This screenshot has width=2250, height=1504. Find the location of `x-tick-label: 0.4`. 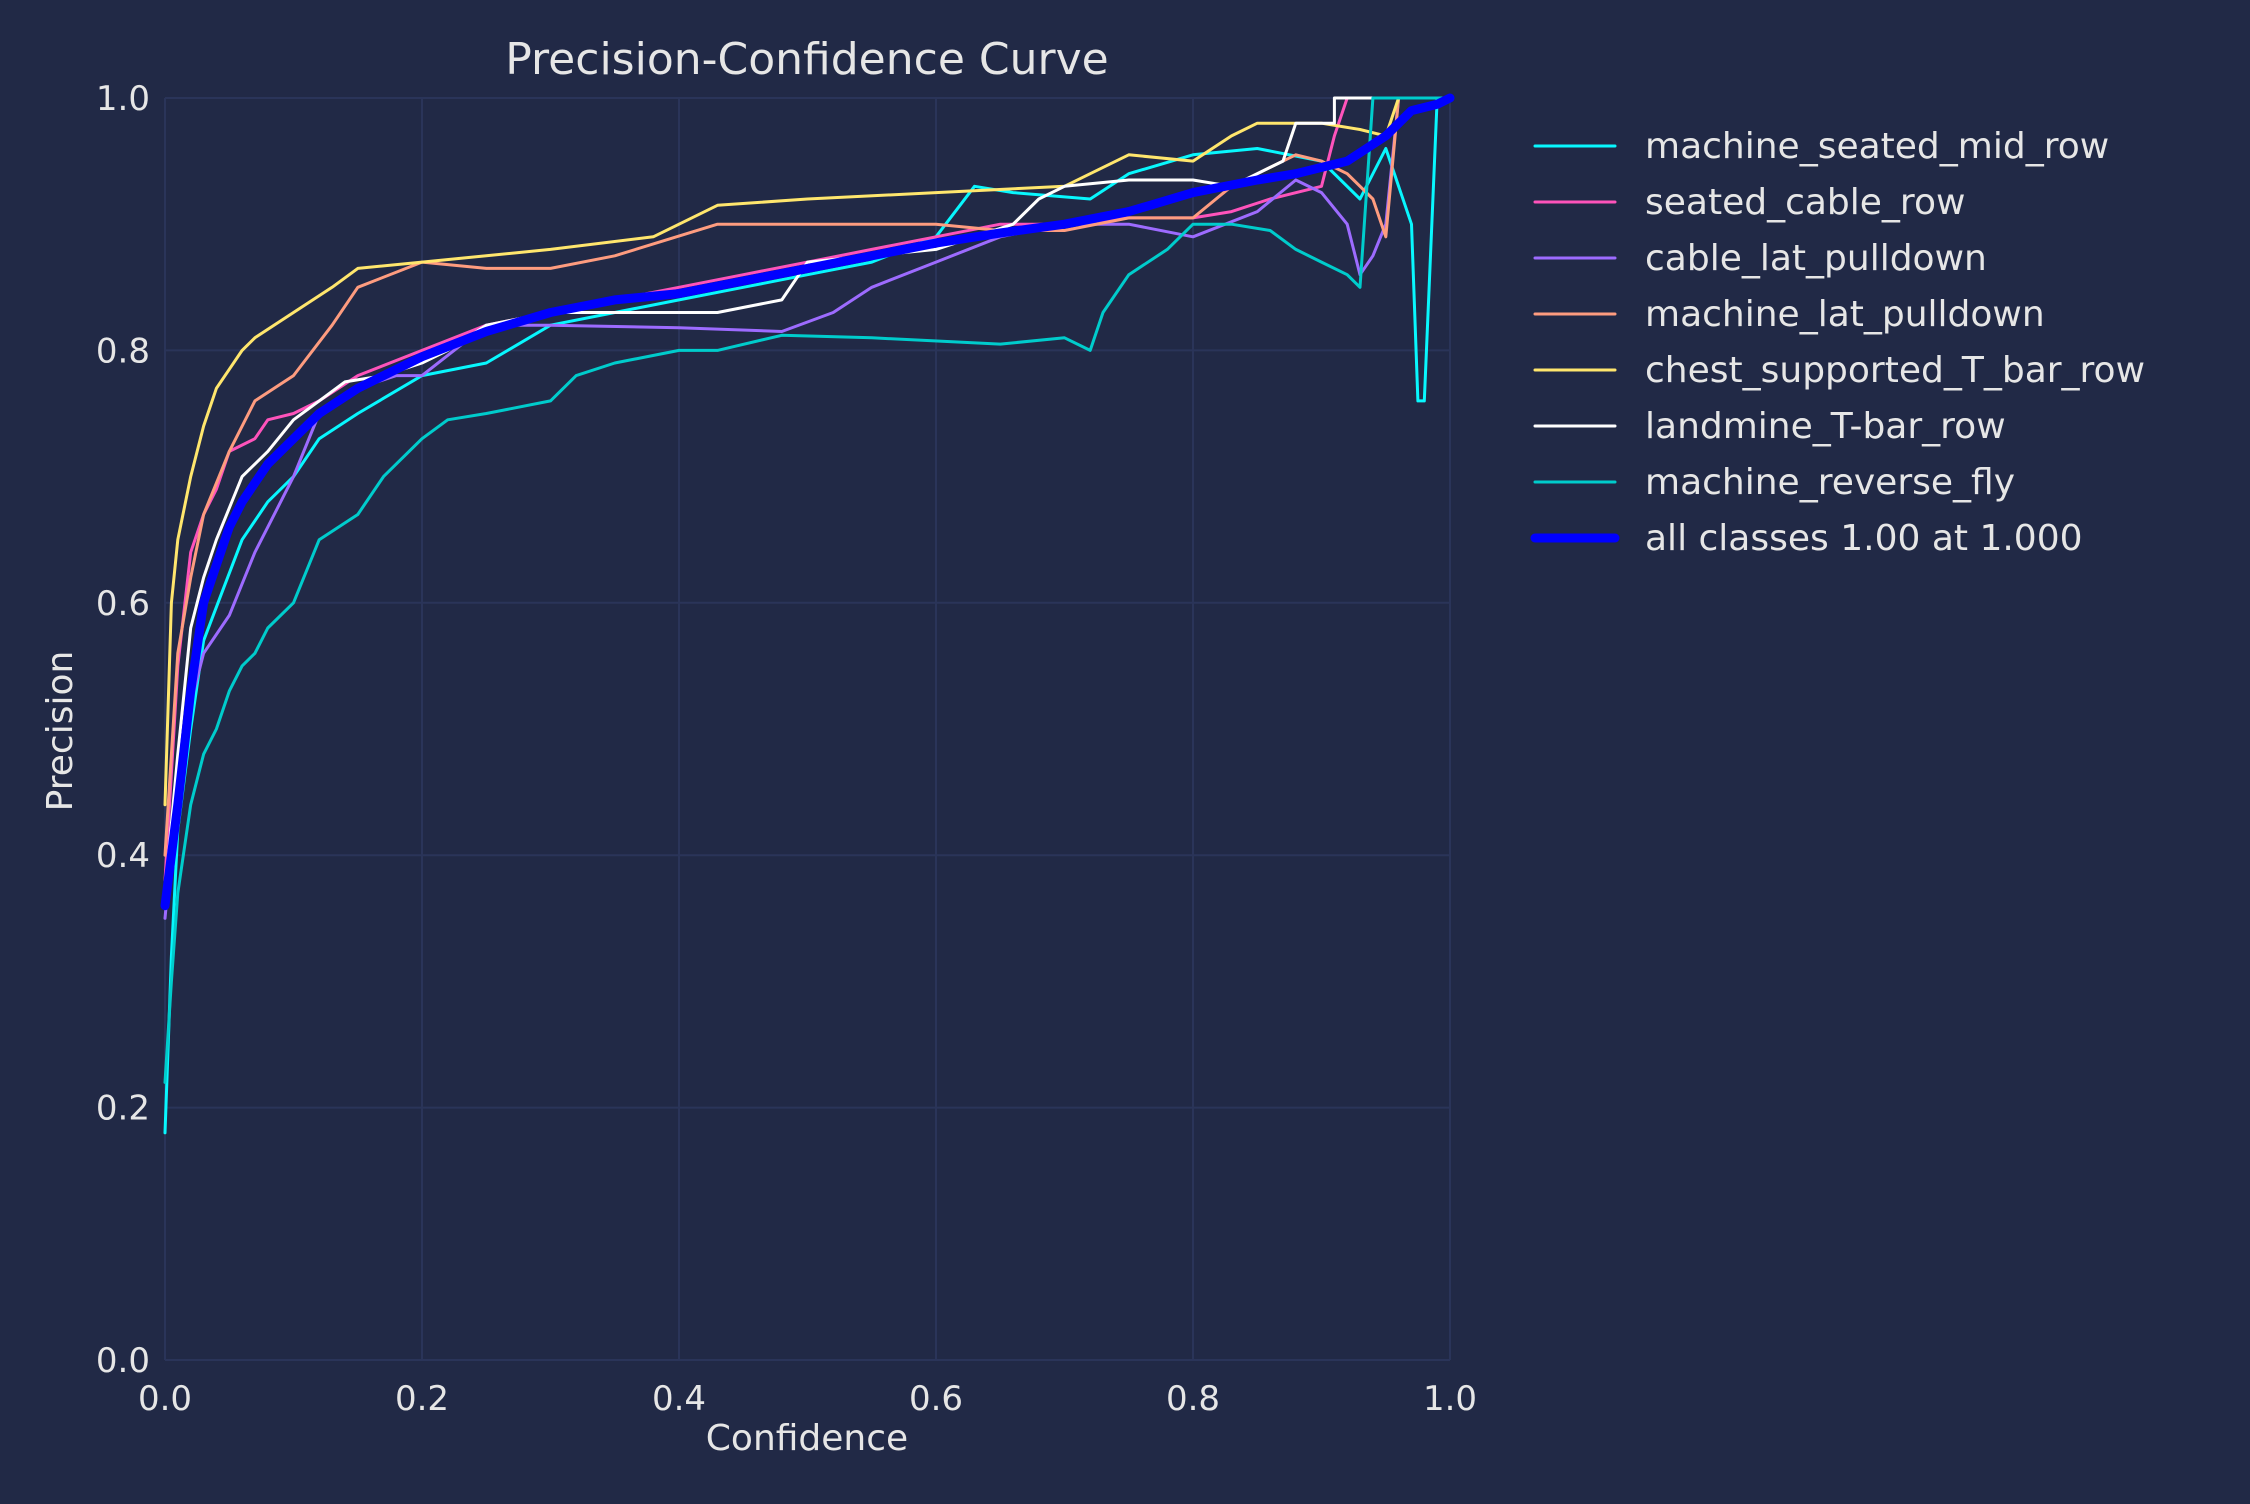

x-tick-label: 0.4 is located at coordinates (679, 1399).